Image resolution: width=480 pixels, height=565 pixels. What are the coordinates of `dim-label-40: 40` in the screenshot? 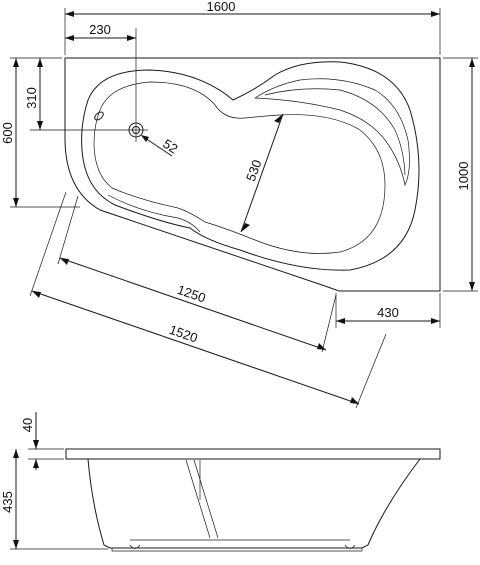 It's located at (27, 425).